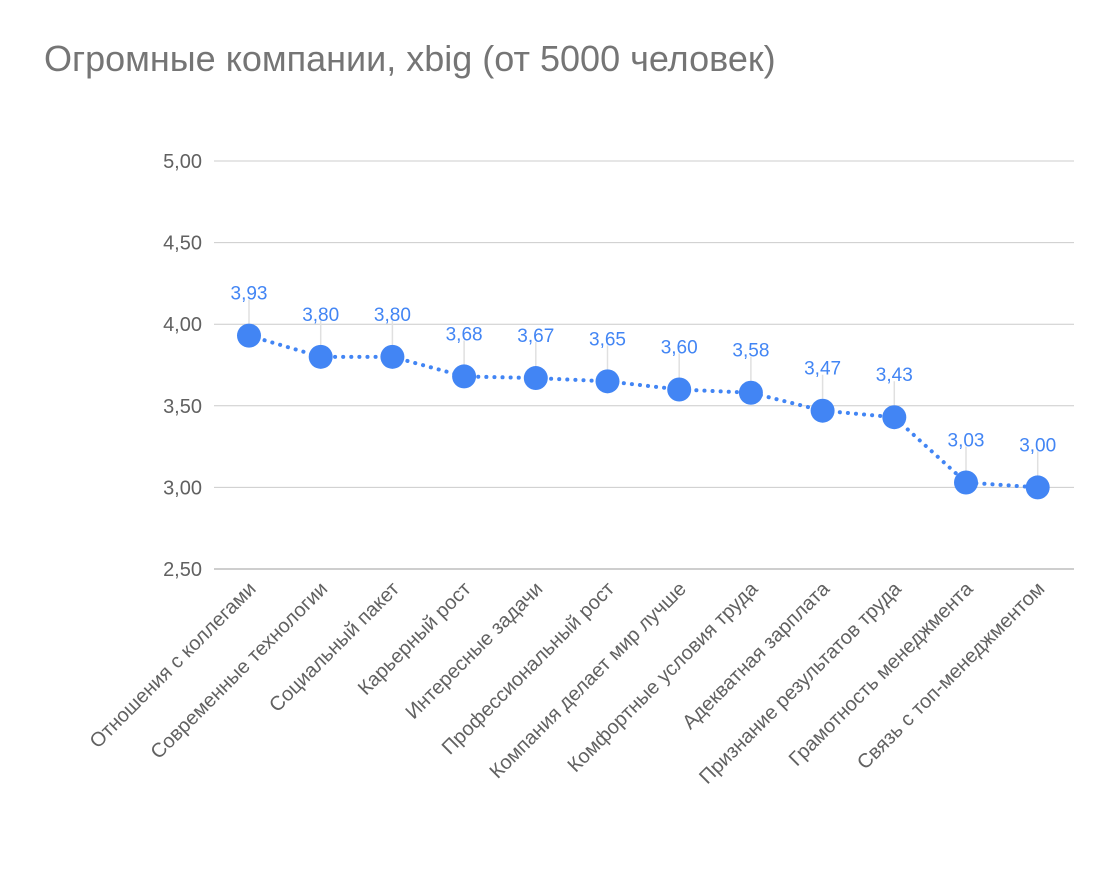 The image size is (1110, 876). I want to click on x-category-label: Адекватная зарплата, so click(756, 655).